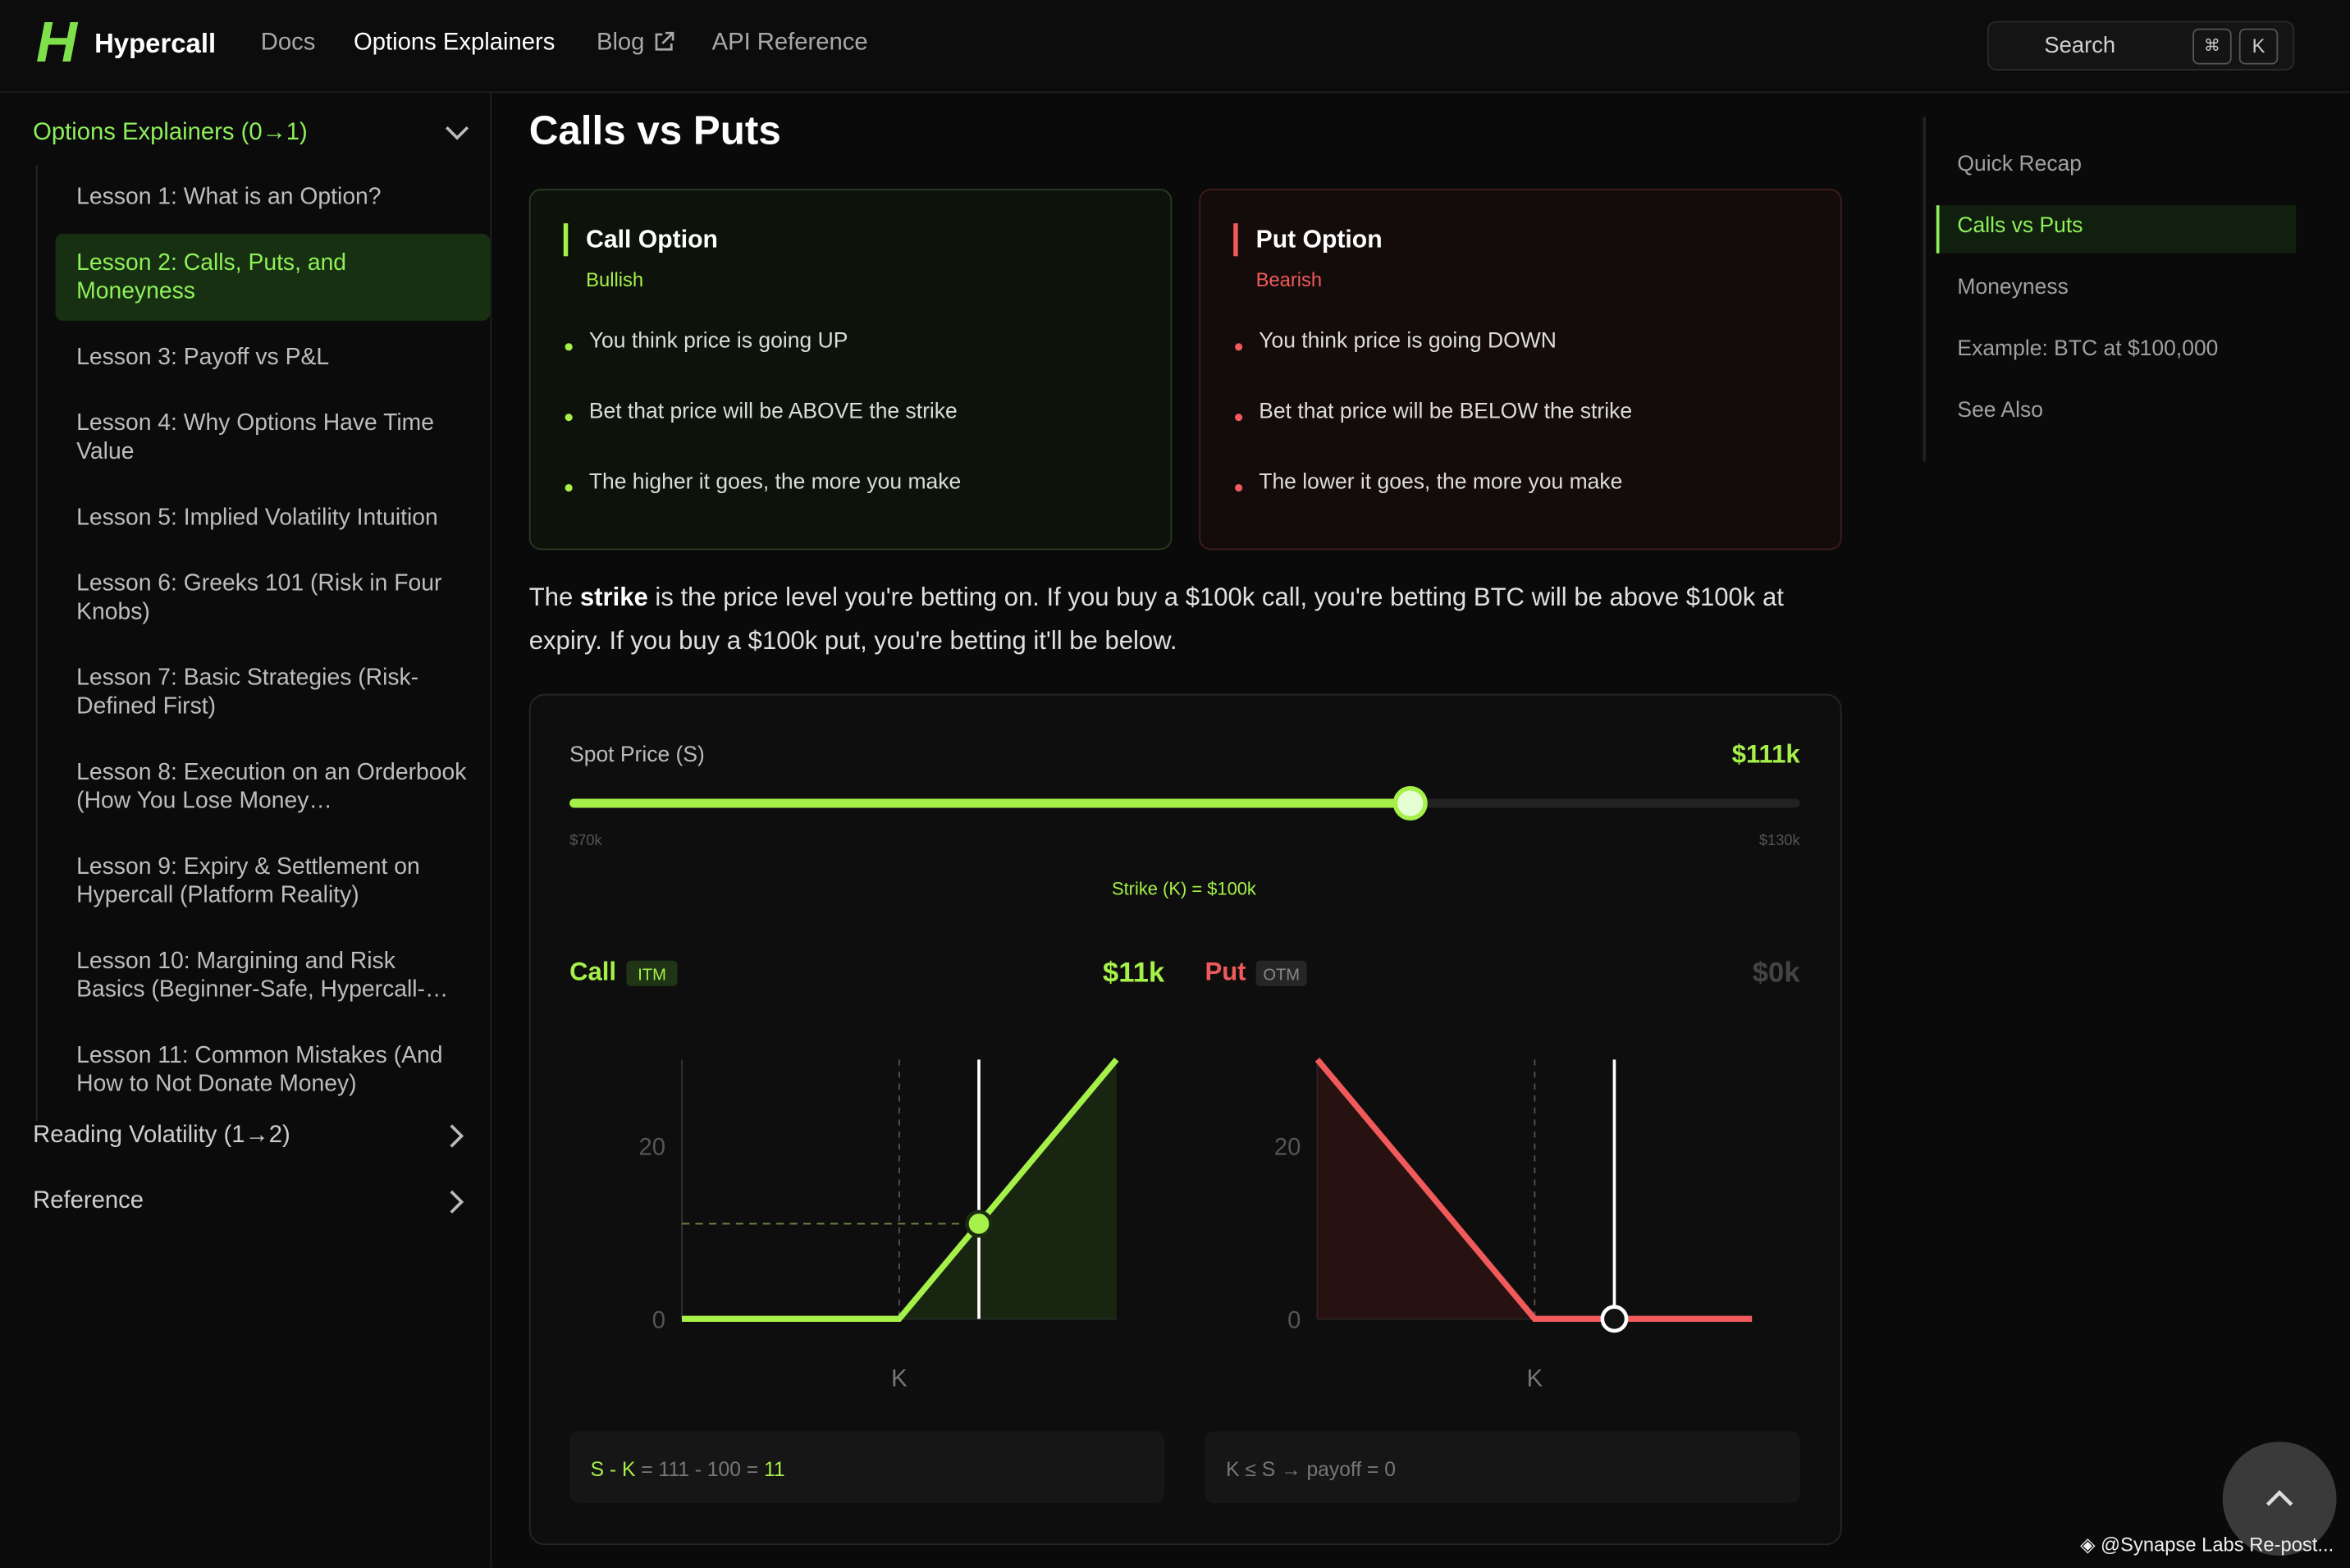 This screenshot has width=2350, height=1568. What do you see at coordinates (1289, 279) in the screenshot?
I see `card-subtitle: Bearish` at bounding box center [1289, 279].